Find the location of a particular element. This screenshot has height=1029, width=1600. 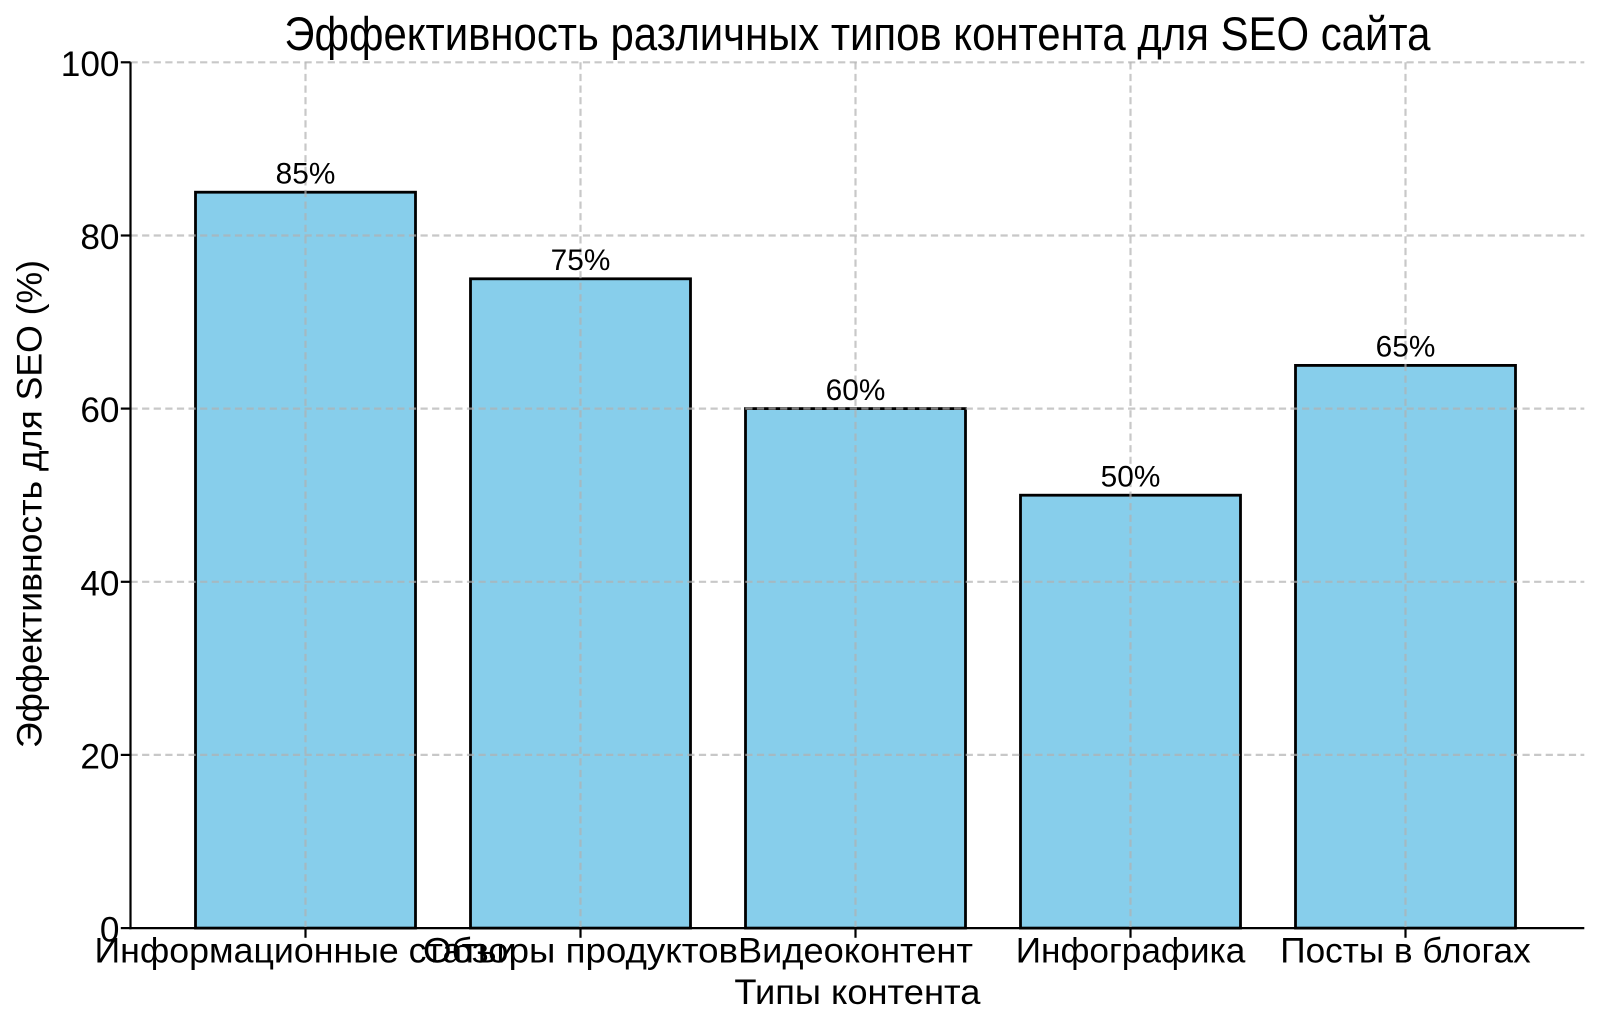

svg-text: 20 is located at coordinates (99, 757).